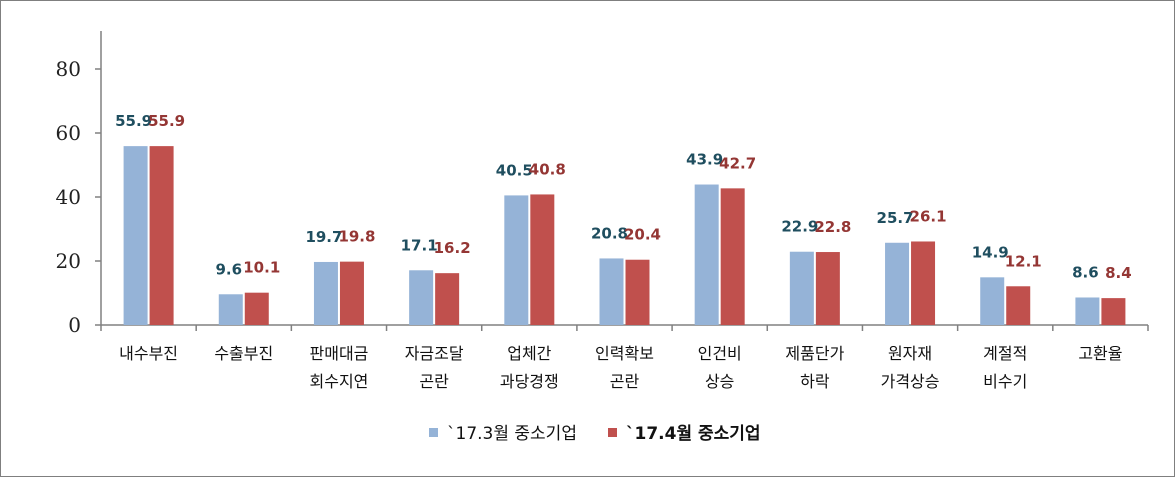  Describe the element at coordinates (799, 227) in the screenshot. I see `data-label-series-1: 22.9` at that location.